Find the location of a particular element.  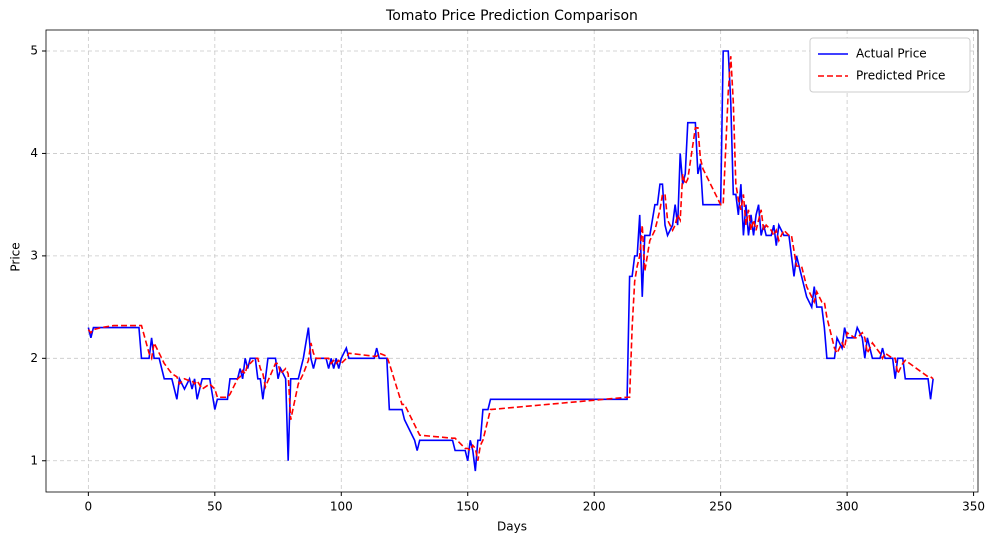

y-axis-label: Price is located at coordinates (16, 256).